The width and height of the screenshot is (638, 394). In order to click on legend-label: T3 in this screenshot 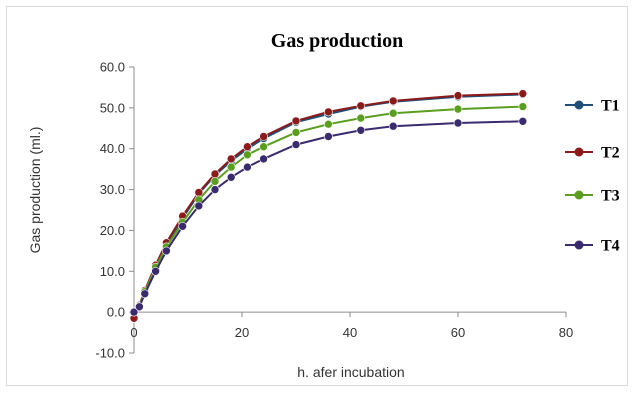, I will do `click(610, 196)`.